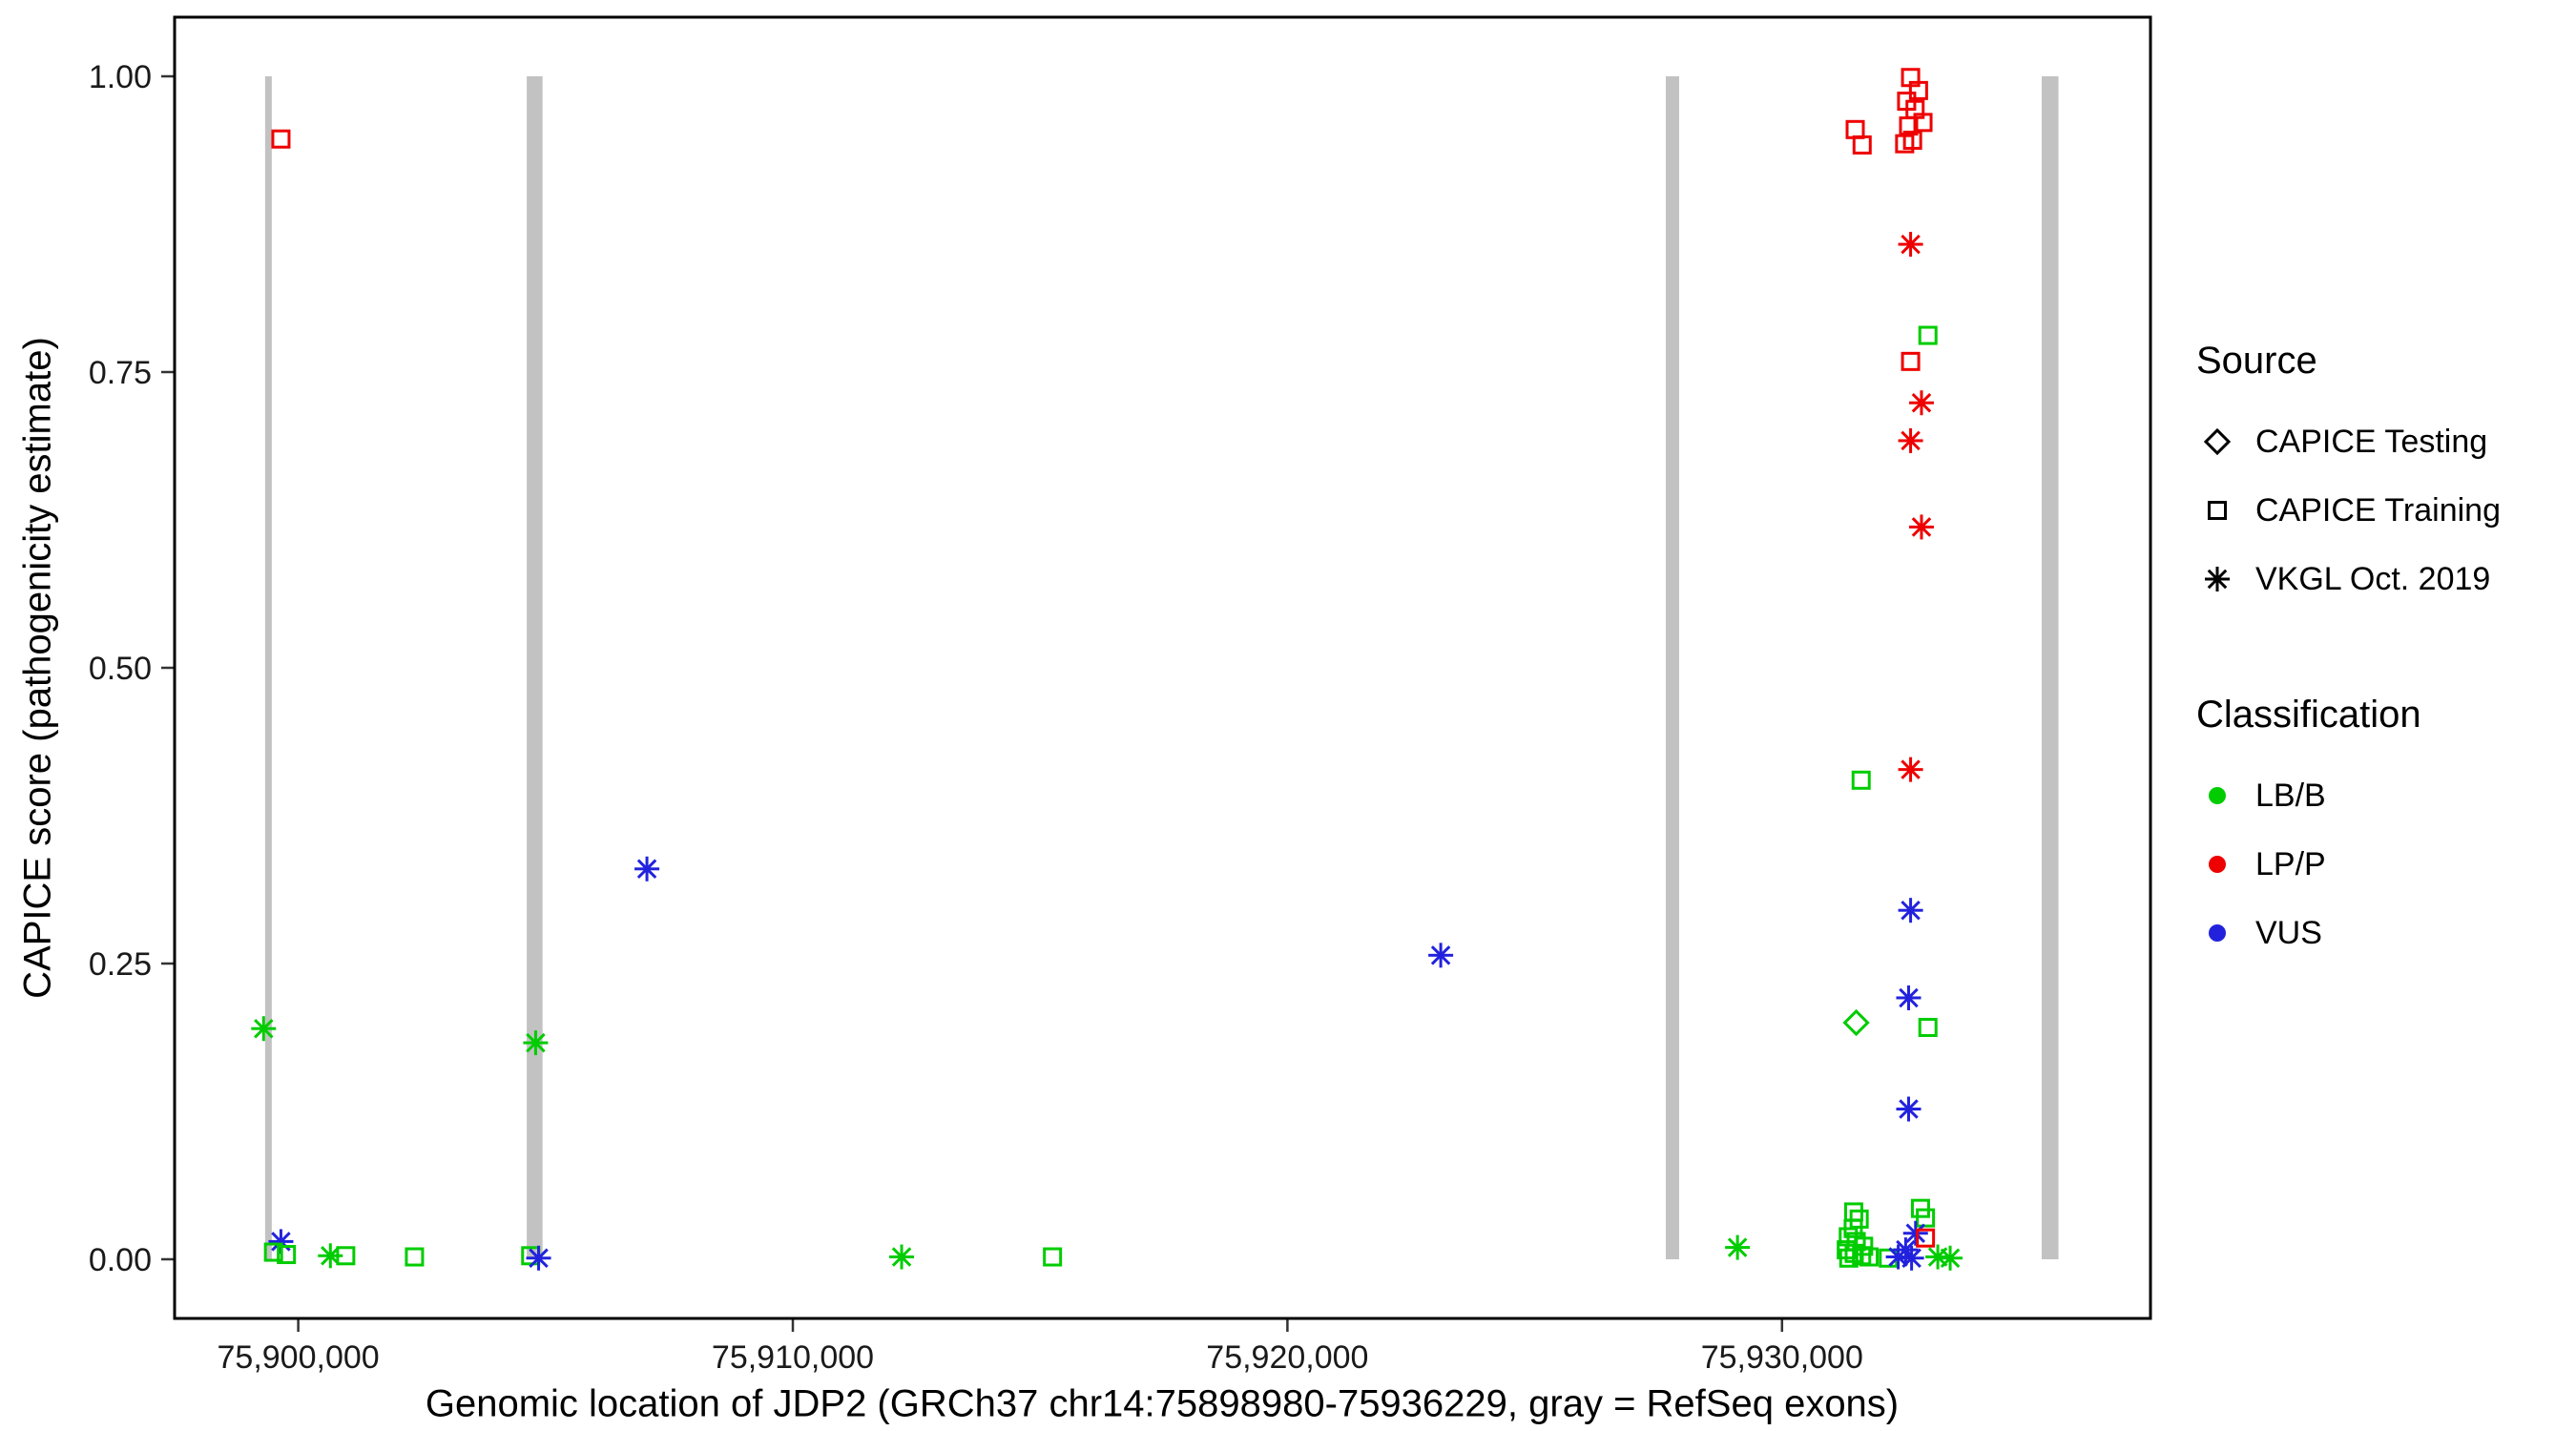 The image size is (2576, 1431). What do you see at coordinates (120, 964) in the screenshot?
I see `y-tick-label: 0.25` at bounding box center [120, 964].